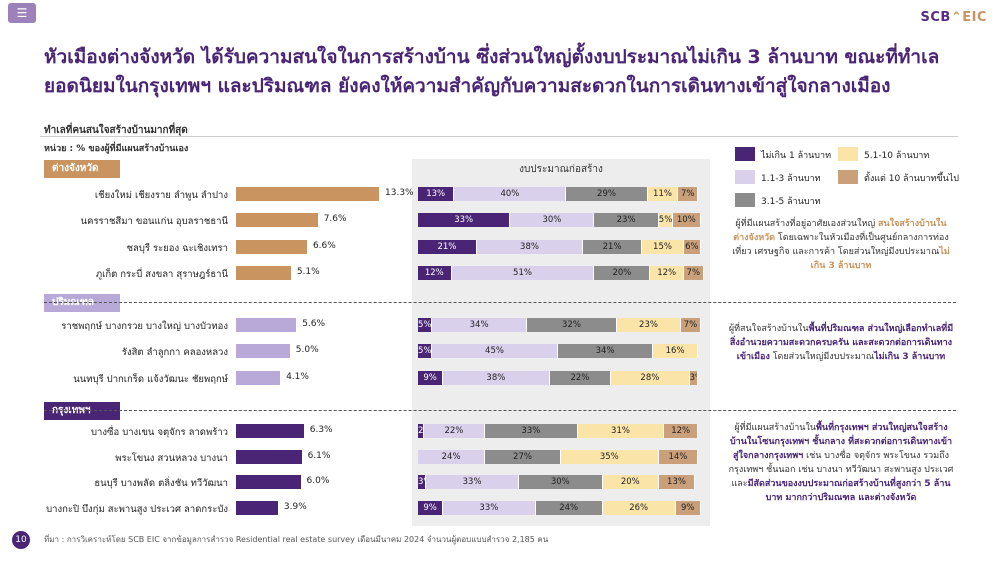 This screenshot has height=562, width=999. Describe the element at coordinates (452, 457) in the screenshot. I see `stacked-segment: 24%` at that location.